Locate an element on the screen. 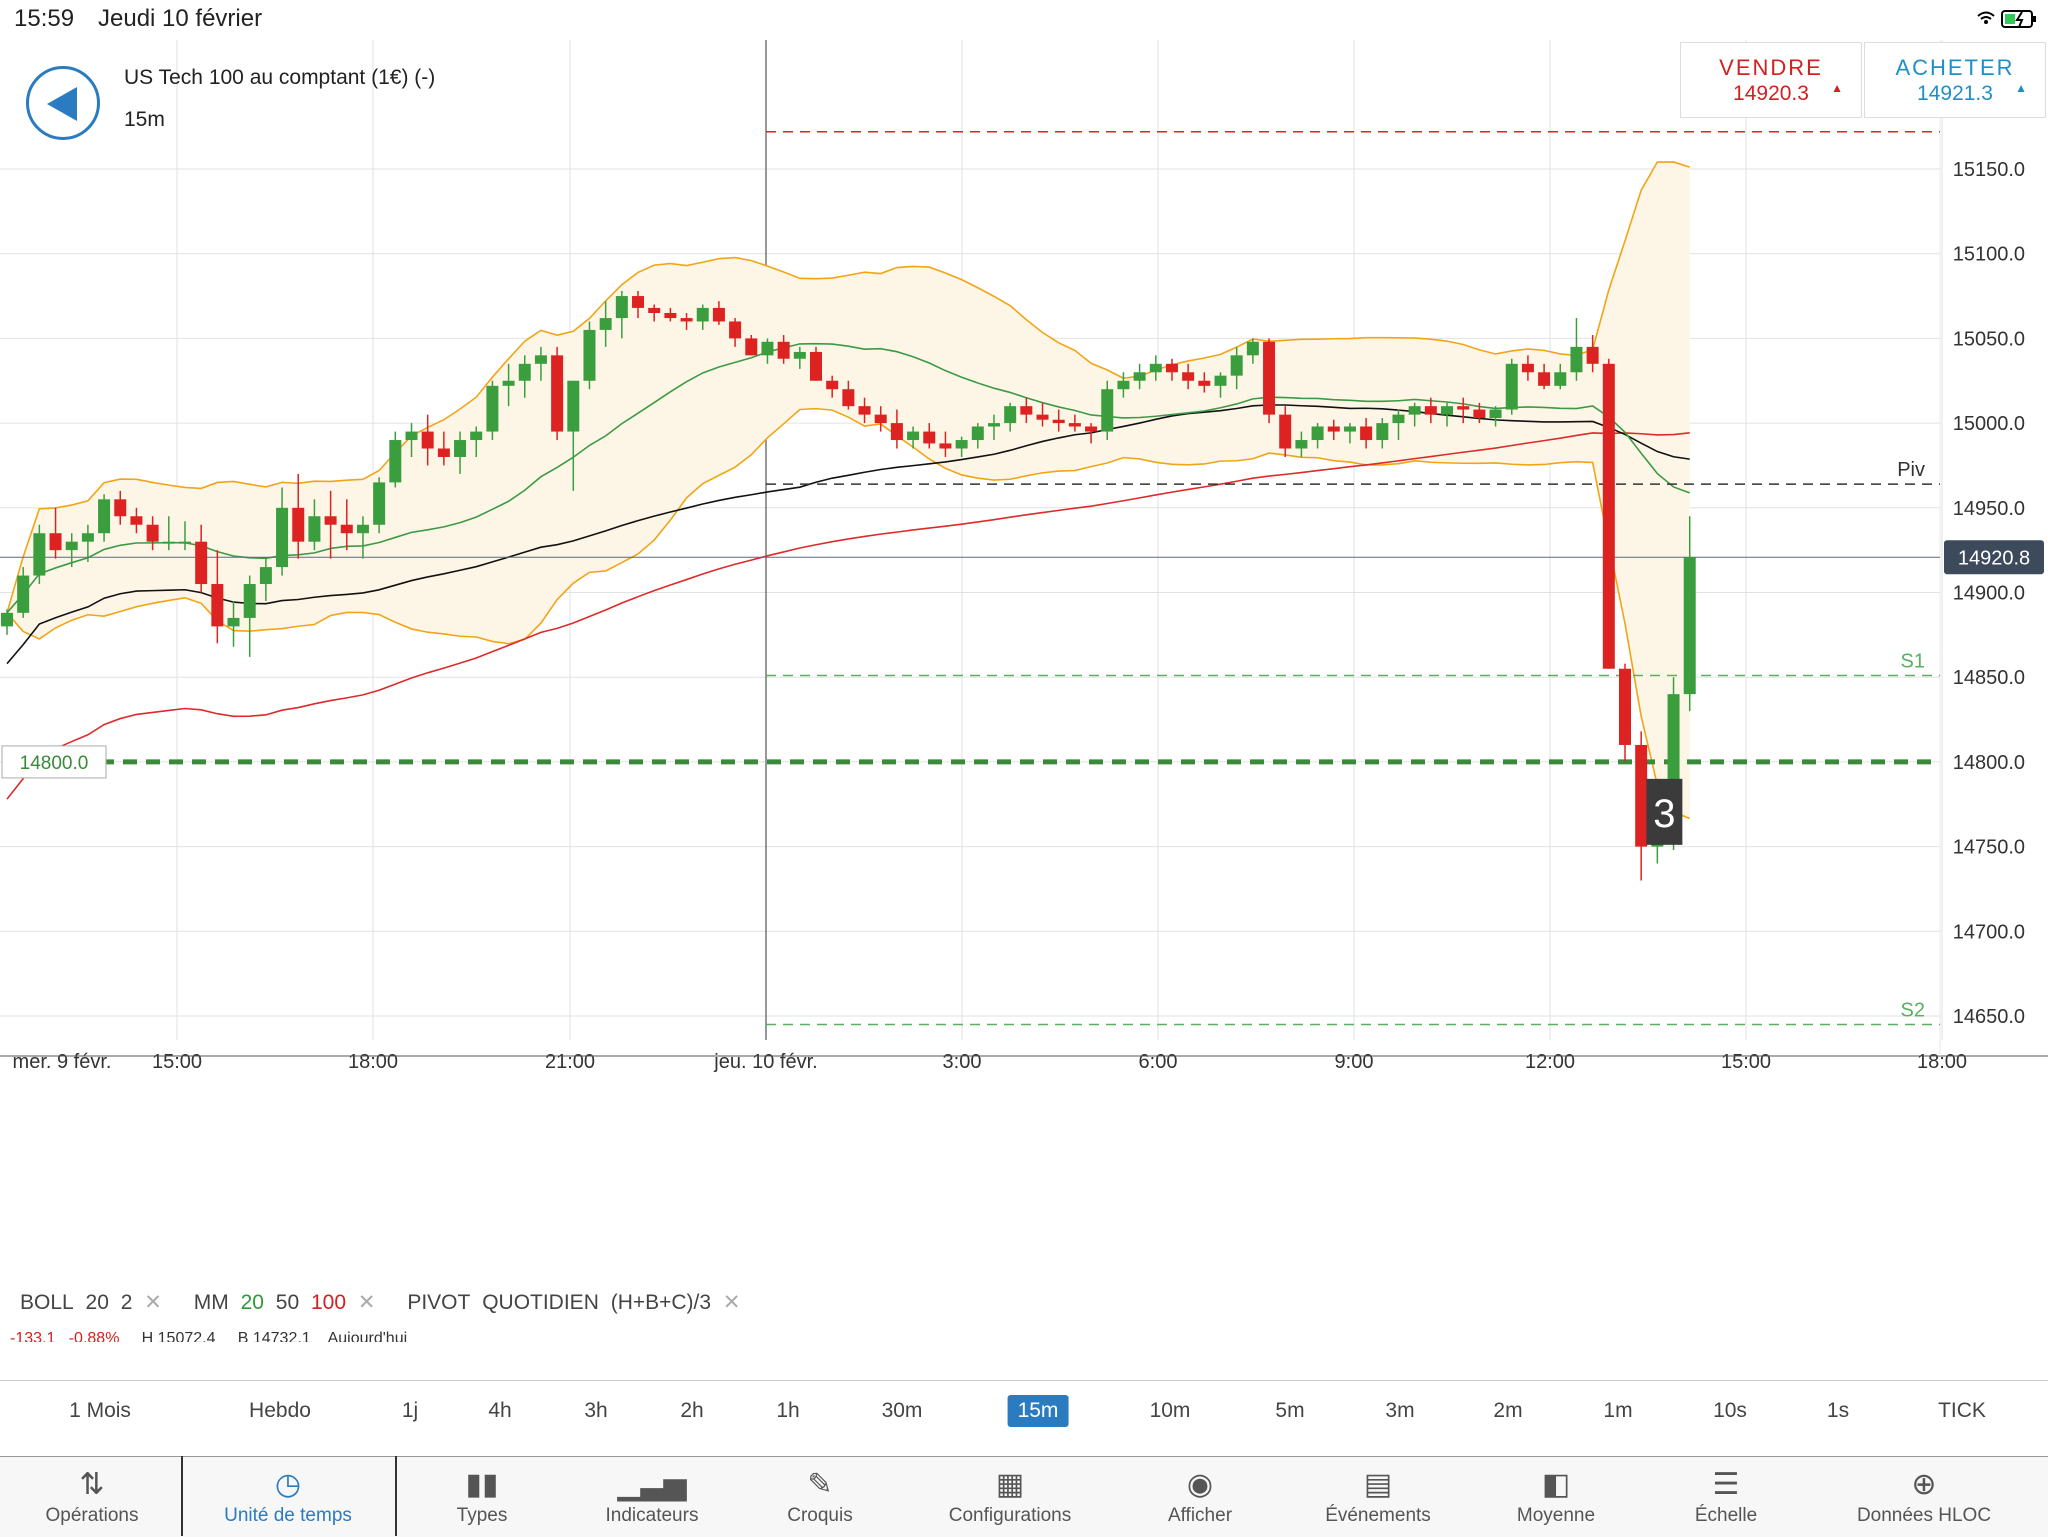  timeframe-5m: 5m is located at coordinates (1290, 1410).